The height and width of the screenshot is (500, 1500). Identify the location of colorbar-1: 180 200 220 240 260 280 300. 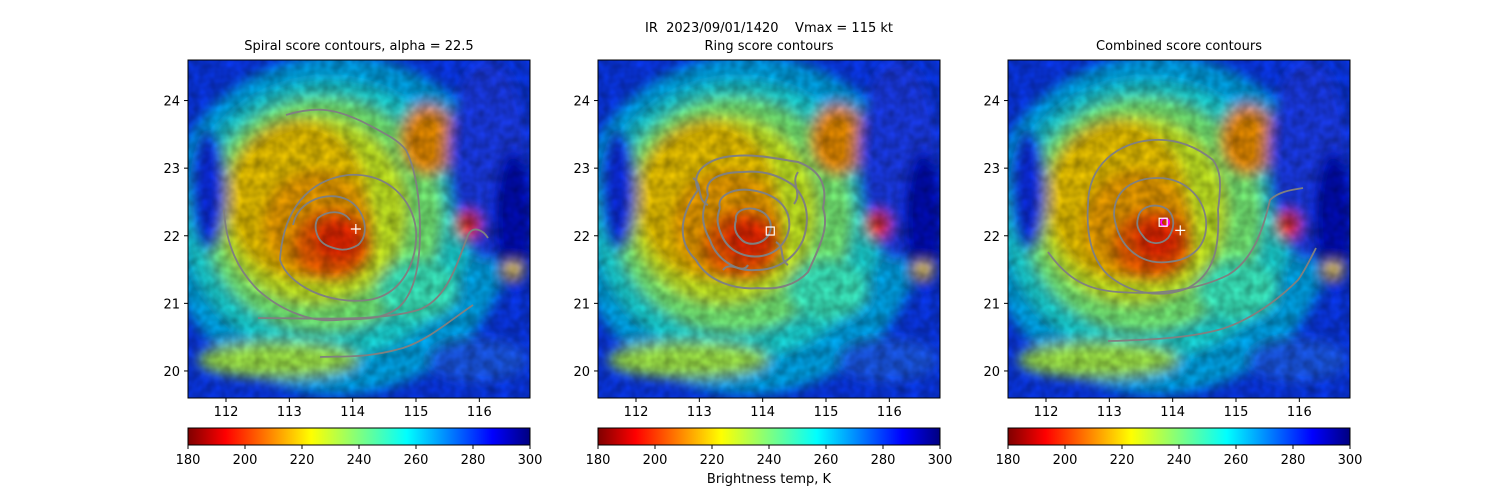
(359, 447).